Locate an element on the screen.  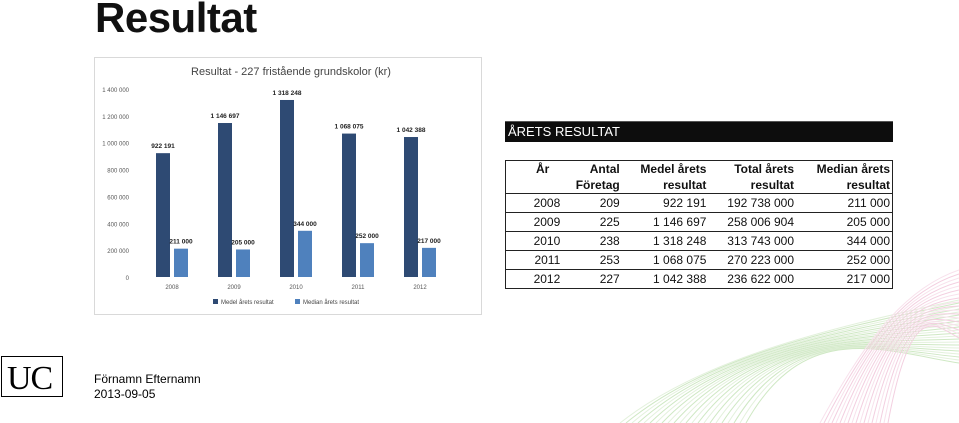
table-cell: 1 146 697 is located at coordinates (665, 222).